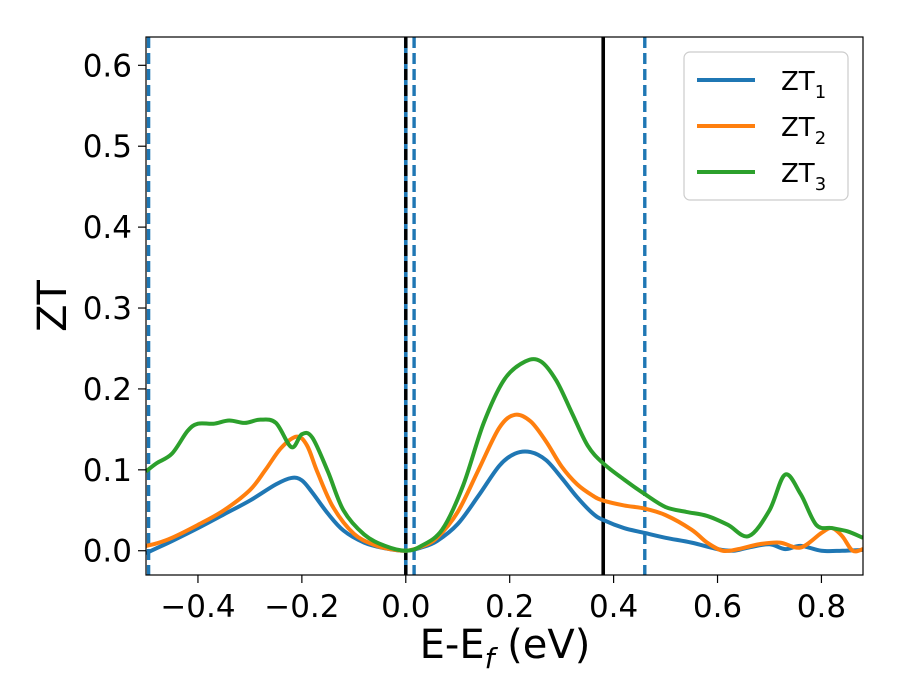  I want to click on y-tick-label: 0.5, so click(107, 147).